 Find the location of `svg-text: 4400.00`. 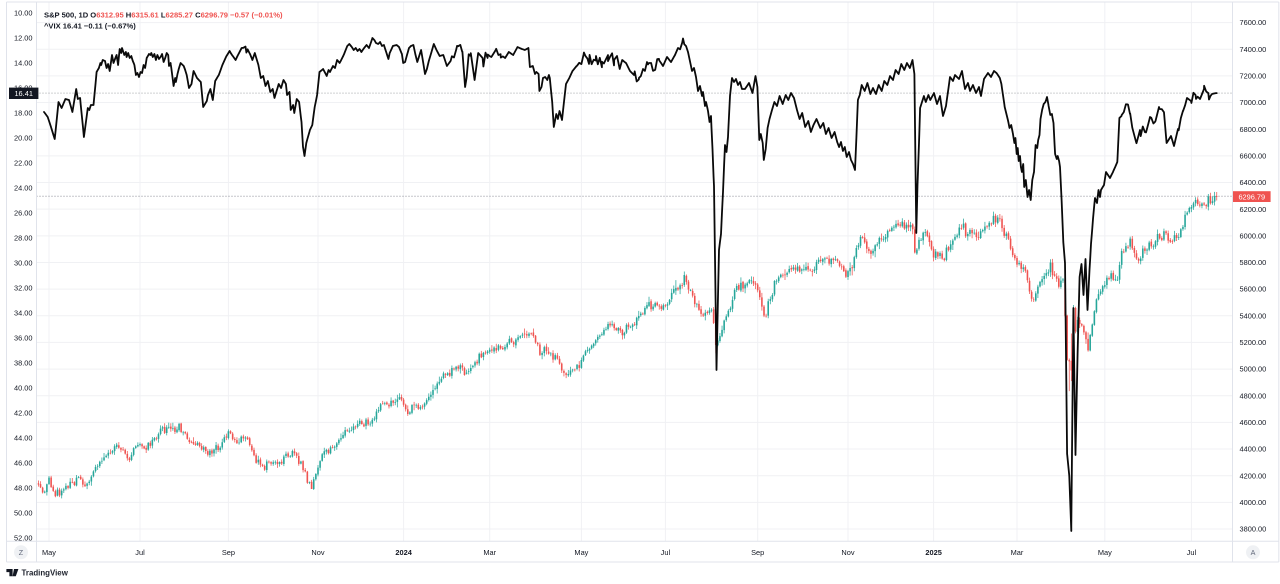

svg-text: 4400.00 is located at coordinates (1253, 449).